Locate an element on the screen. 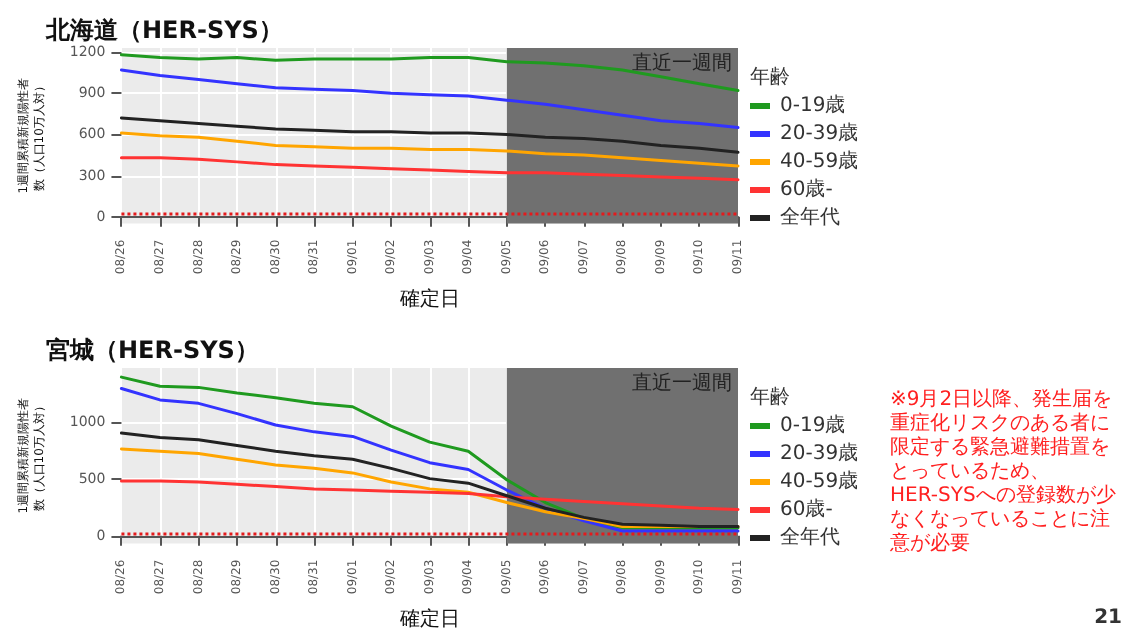  text: 21 is located at coordinates (1108, 618).